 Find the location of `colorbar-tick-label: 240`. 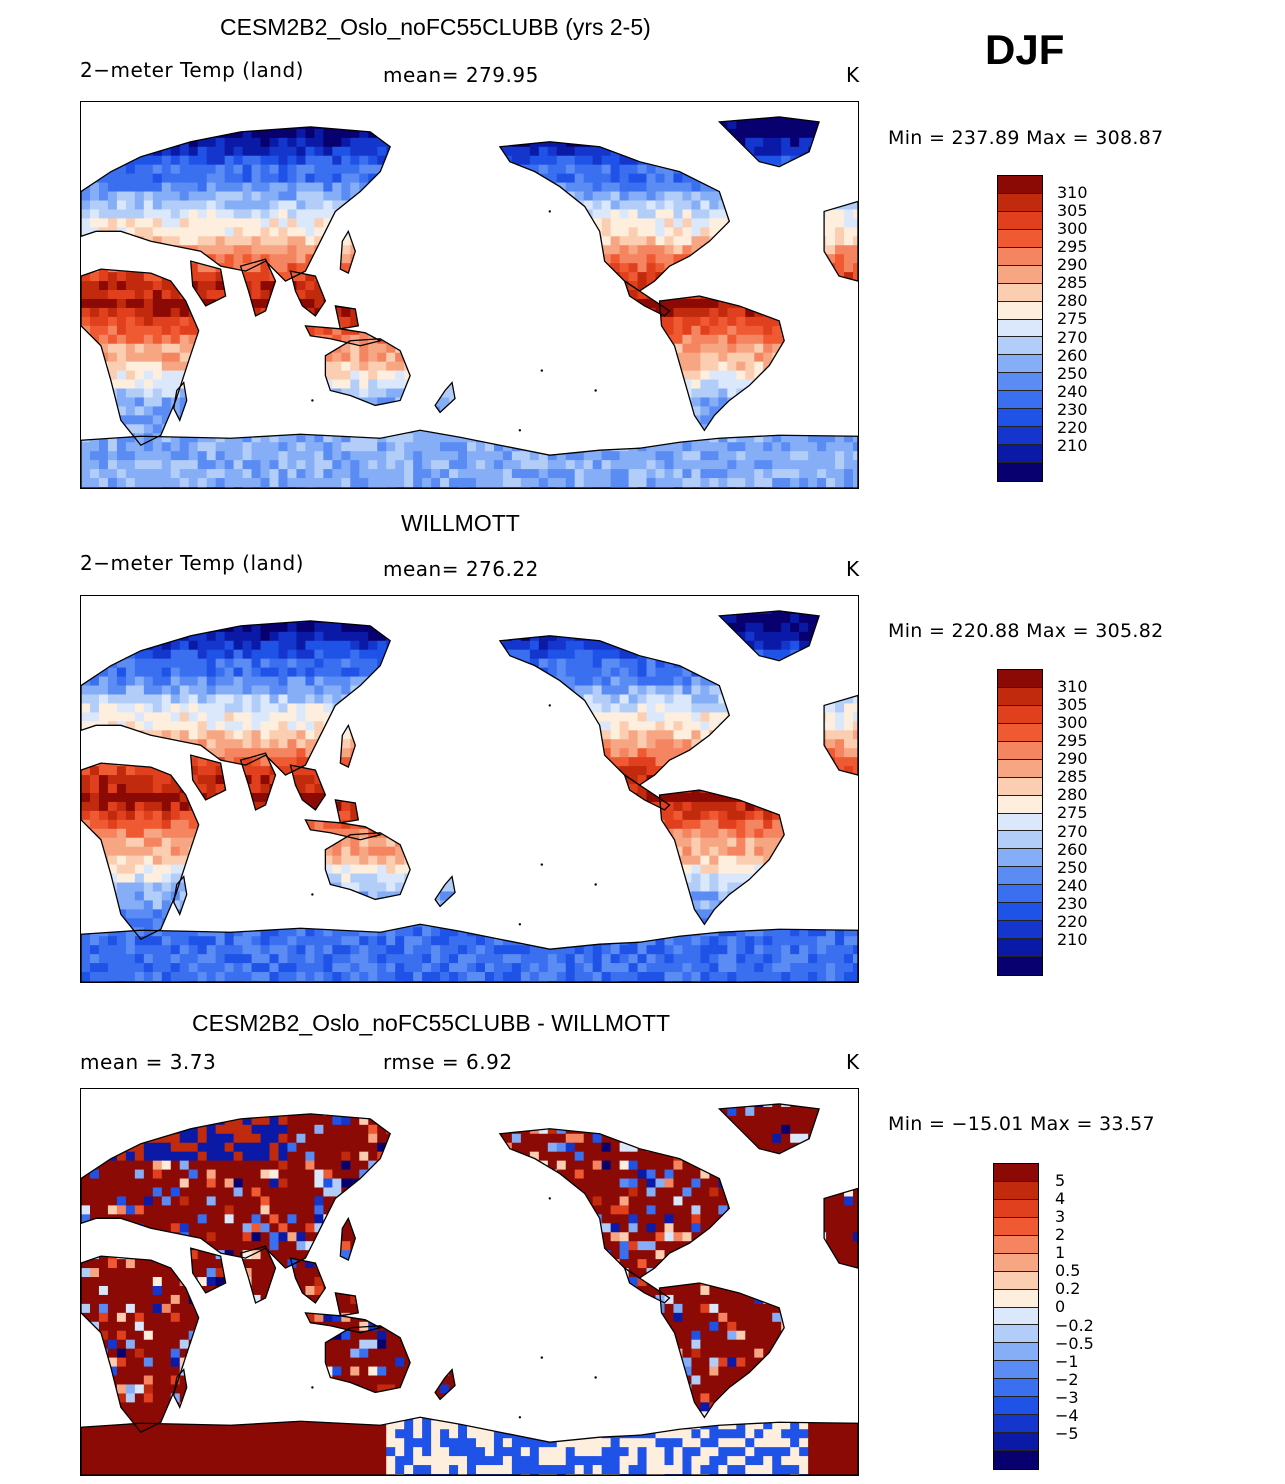

colorbar-tick-label: 240 is located at coordinates (1072, 885).